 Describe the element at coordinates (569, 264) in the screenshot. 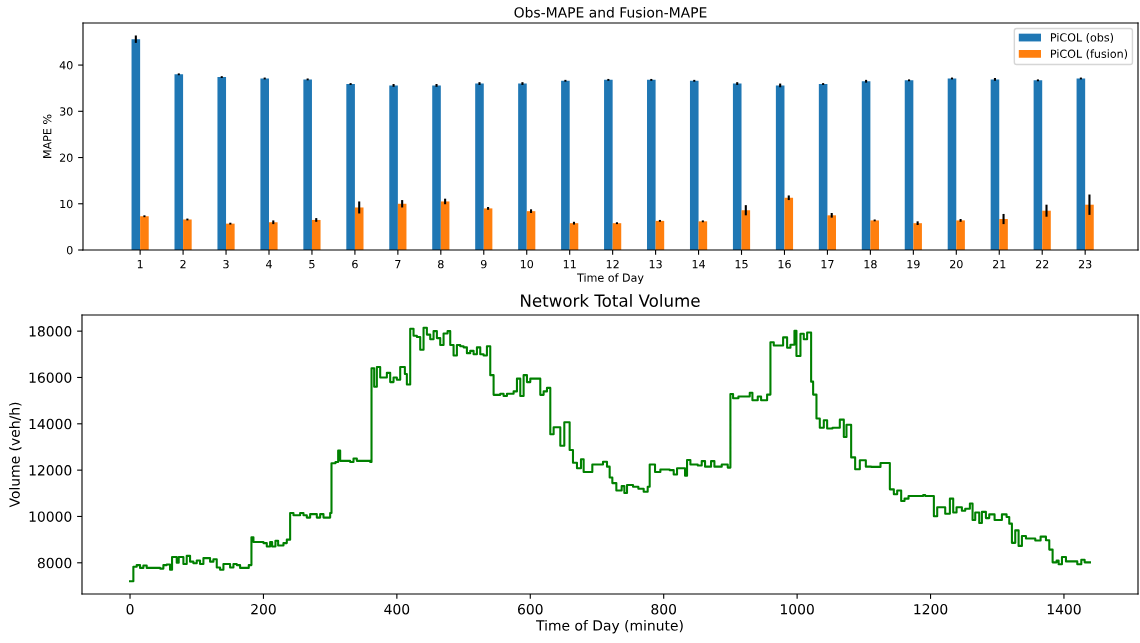

I see `x-tick-label: 11` at that location.